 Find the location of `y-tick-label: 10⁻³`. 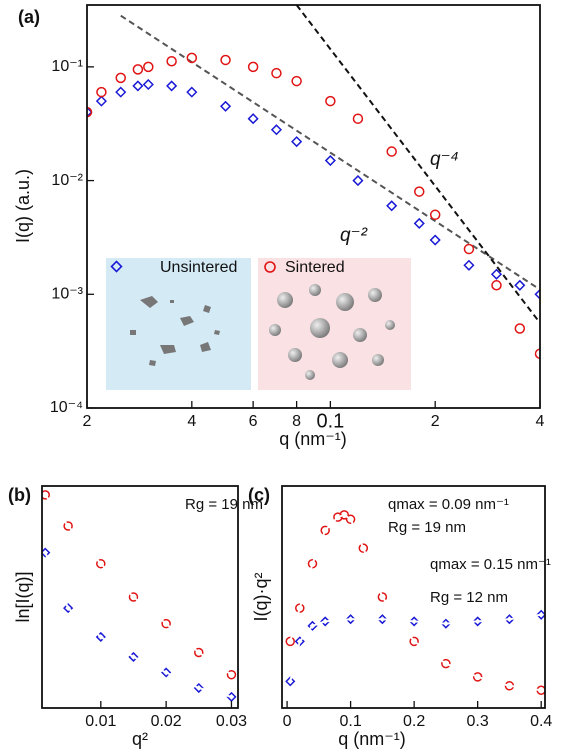

y-tick-label: 10⁻³ is located at coordinates (67, 294).